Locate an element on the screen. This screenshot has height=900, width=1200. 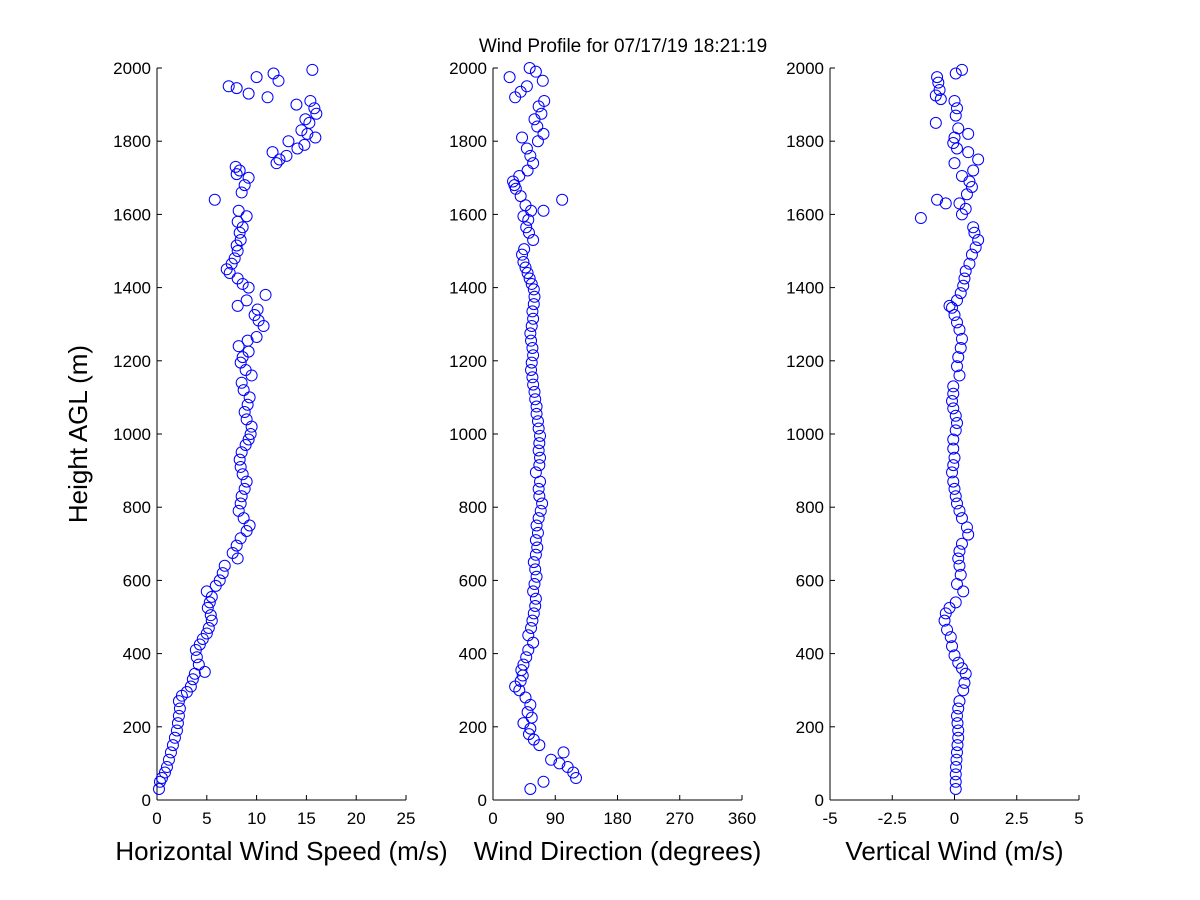
vertical-x-tick-label: -5 is located at coordinates (829, 818).